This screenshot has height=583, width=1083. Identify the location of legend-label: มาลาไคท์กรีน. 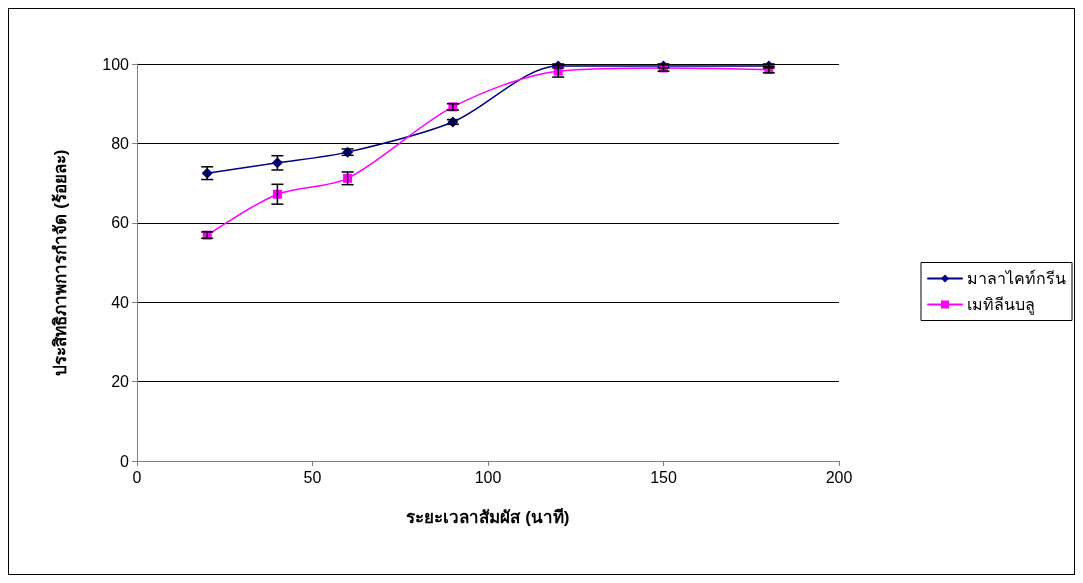
(1016, 278).